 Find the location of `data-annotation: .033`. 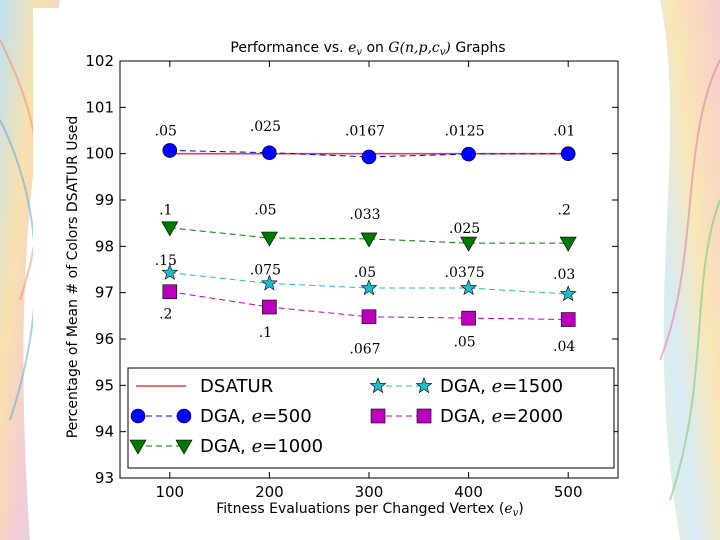

data-annotation: .033 is located at coordinates (364, 215).